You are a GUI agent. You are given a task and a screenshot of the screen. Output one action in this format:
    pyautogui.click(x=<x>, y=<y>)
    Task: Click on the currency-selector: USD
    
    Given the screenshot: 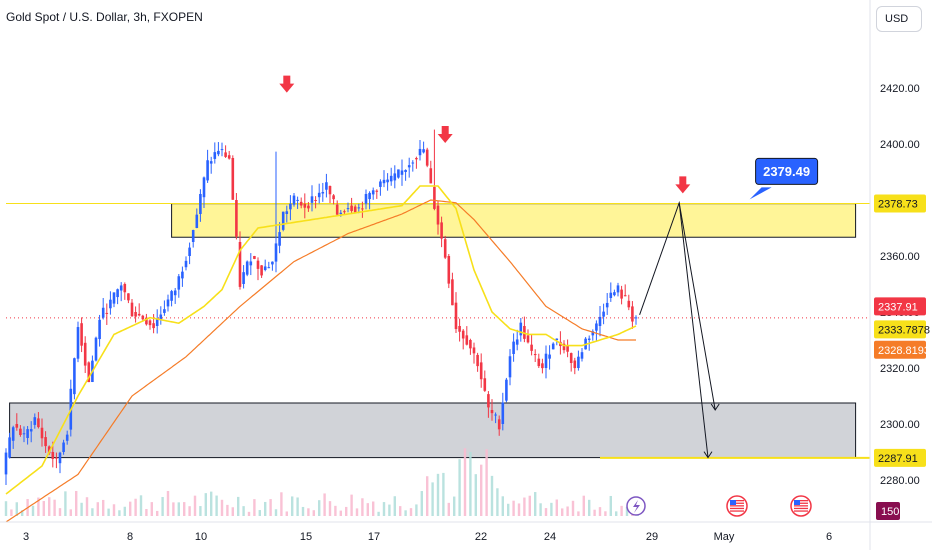 What is the action you would take?
    pyautogui.click(x=899, y=19)
    